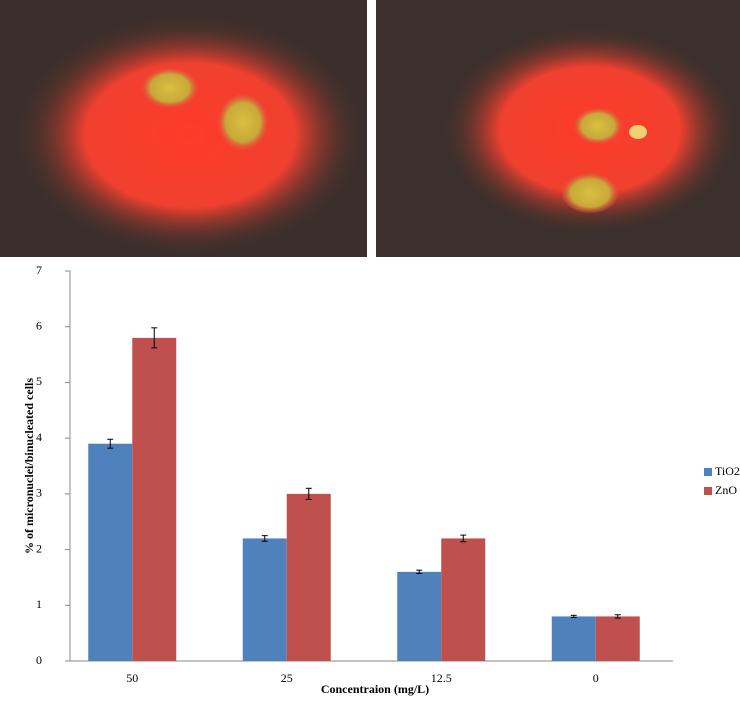  What do you see at coordinates (596, 678) in the screenshot?
I see `x-tick-label: 0` at bounding box center [596, 678].